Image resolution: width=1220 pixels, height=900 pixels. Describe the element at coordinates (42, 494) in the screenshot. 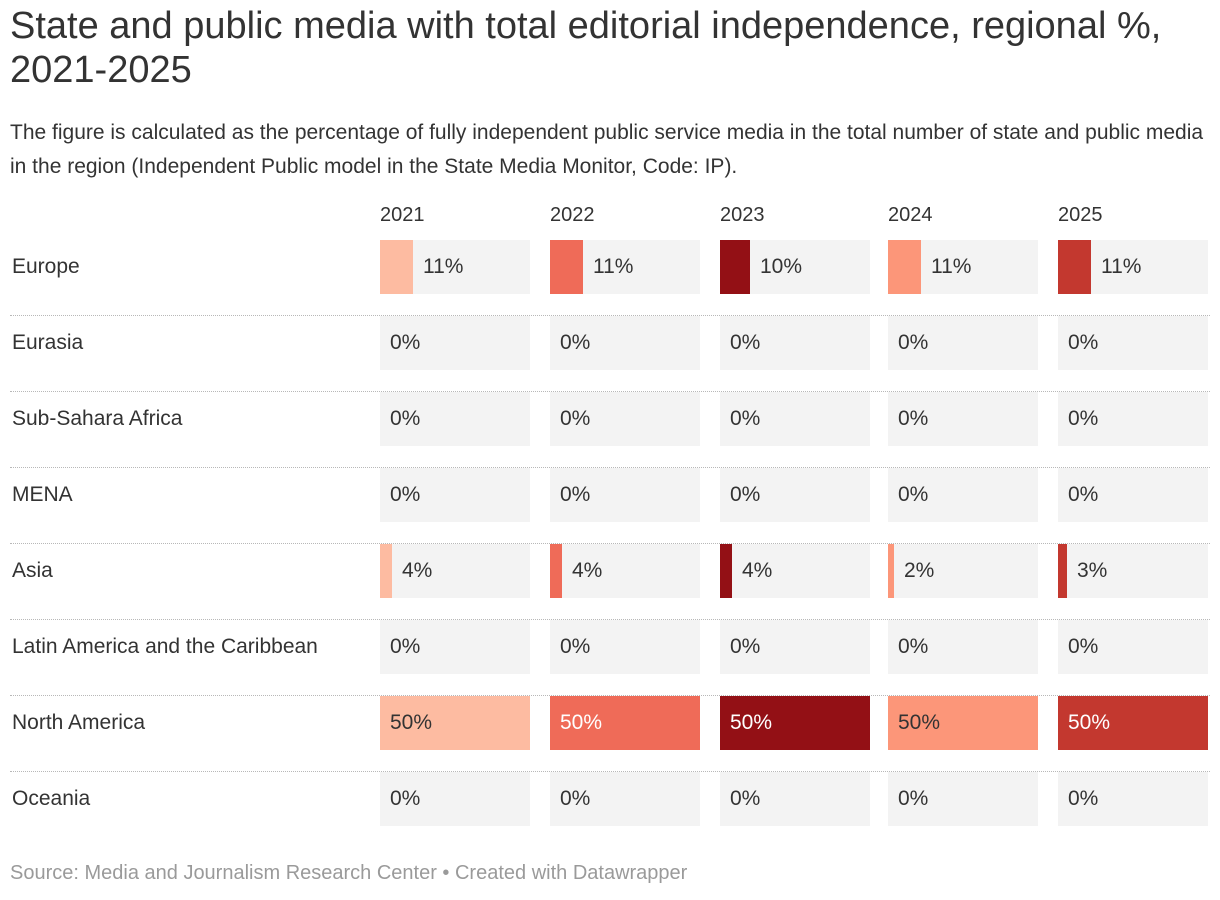

I see `row-label: MENA` at that location.